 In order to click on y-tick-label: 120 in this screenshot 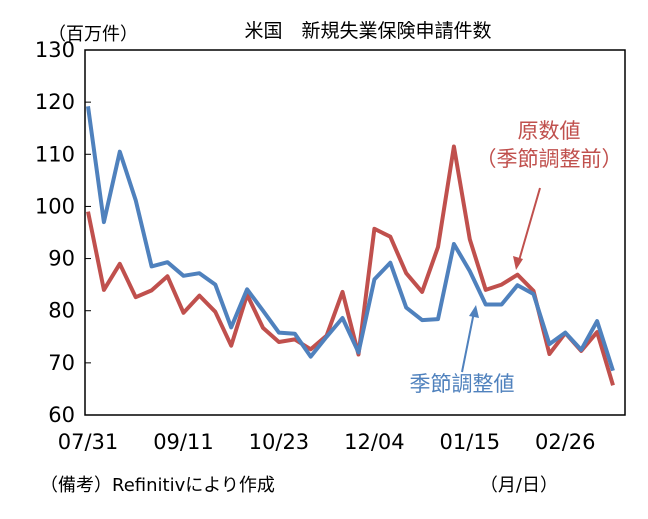, I will do `click(55, 102)`.